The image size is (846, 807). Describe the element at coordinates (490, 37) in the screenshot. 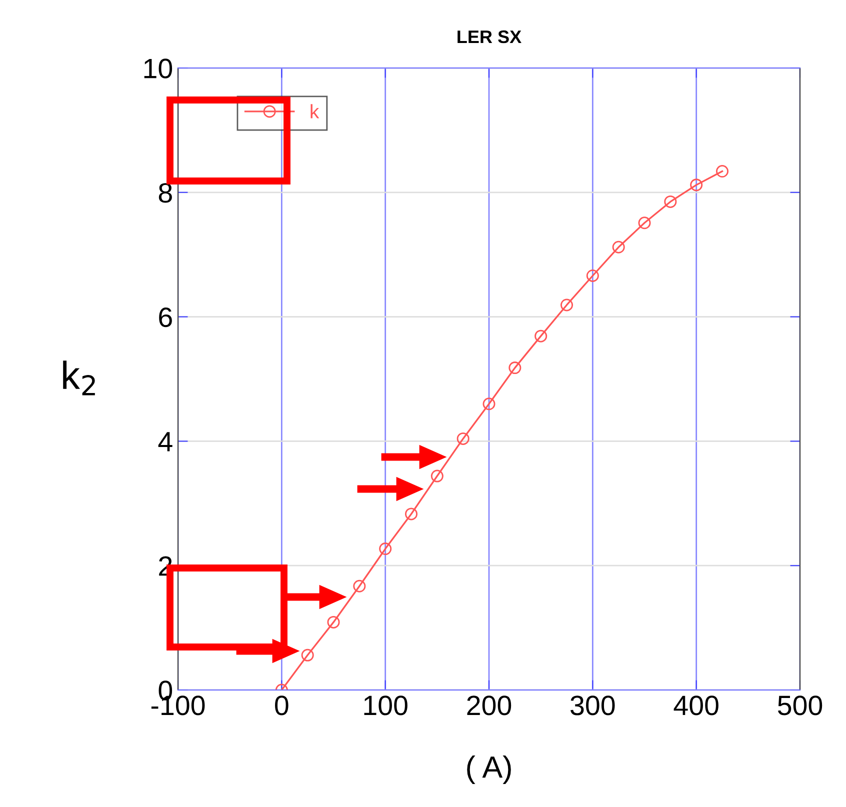

I see `chart-title: LER SX` at that location.